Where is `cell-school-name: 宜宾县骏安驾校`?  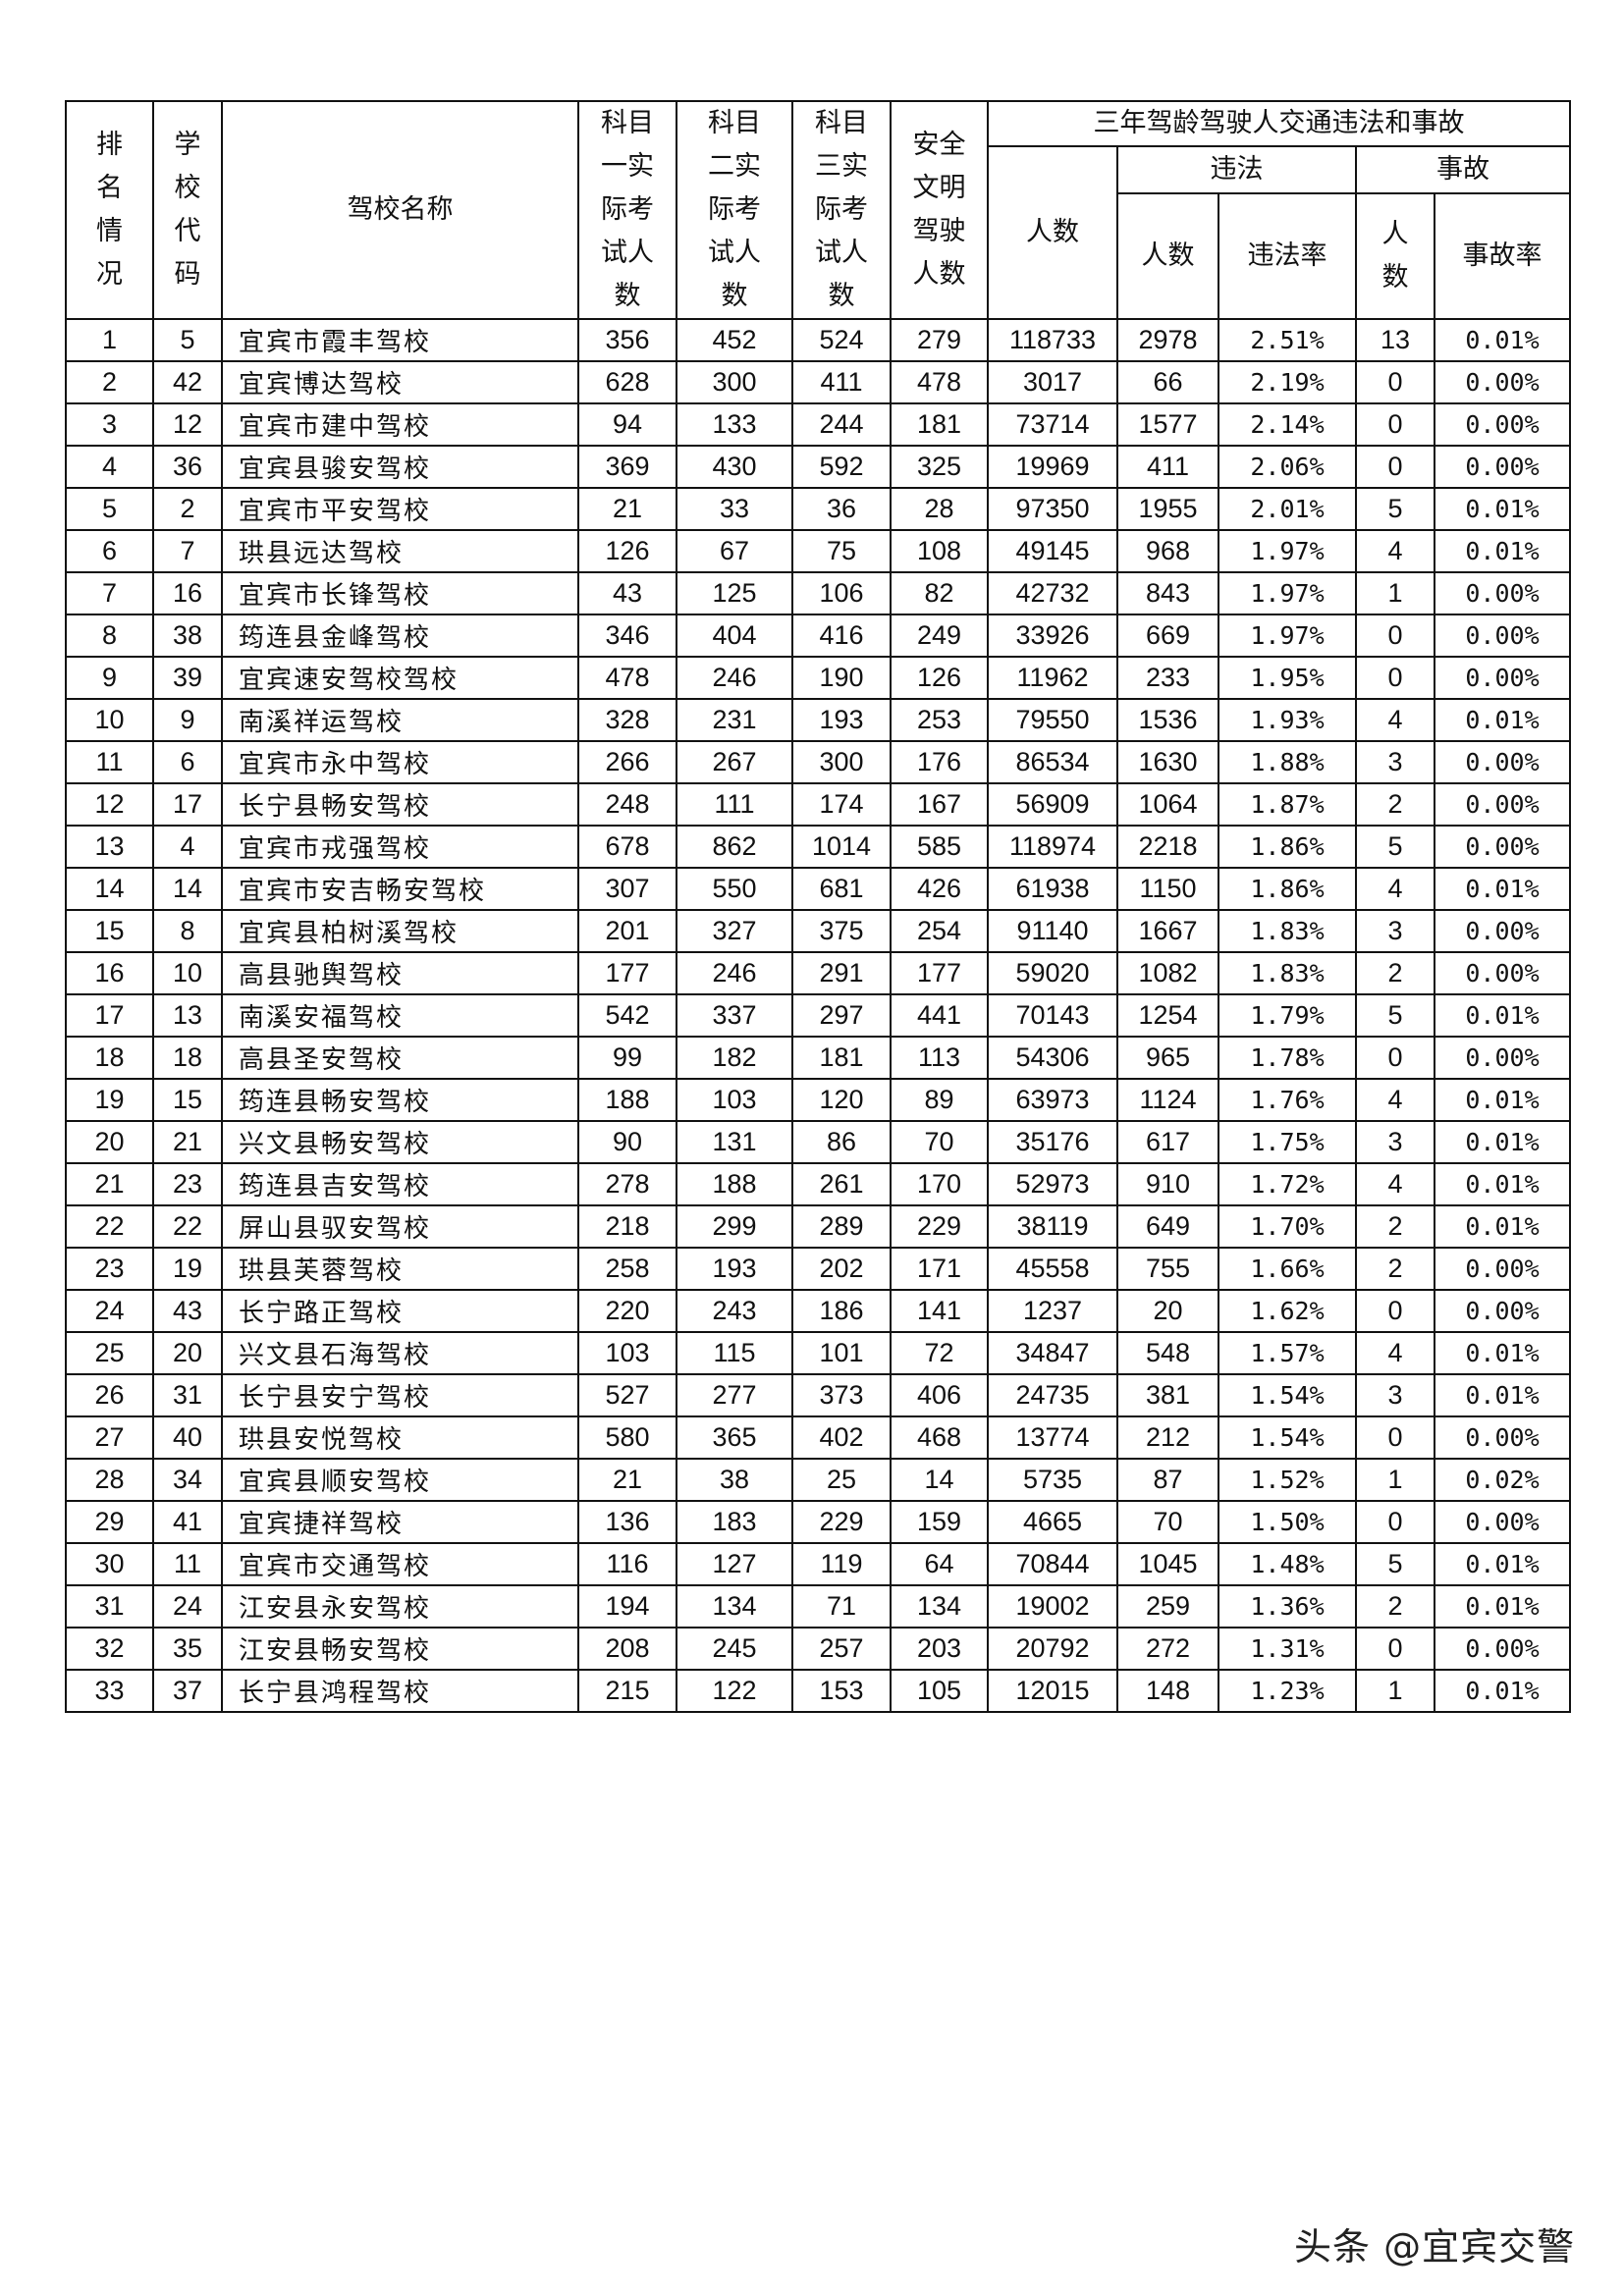
cell-school-name: 宜宾县骏安驾校 is located at coordinates (400, 467).